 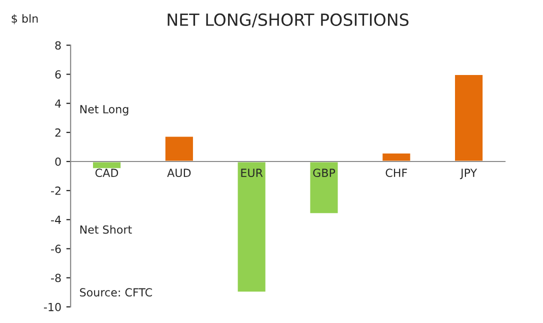 What do you see at coordinates (55, 190) in the screenshot?
I see `y-tick-label: -2` at bounding box center [55, 190].